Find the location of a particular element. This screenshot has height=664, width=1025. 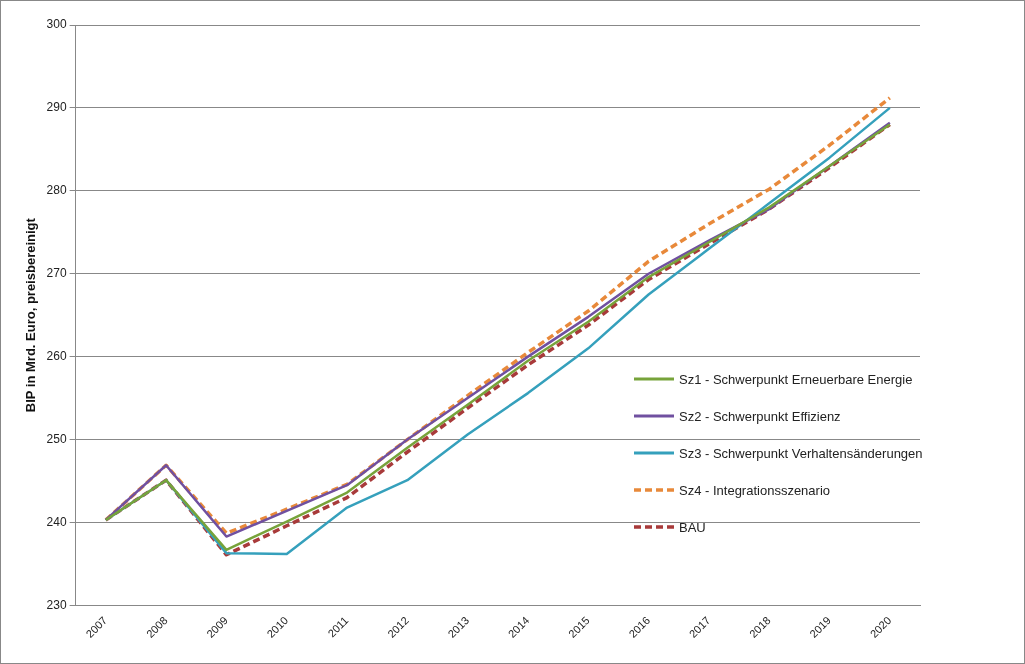

legend-label: BAU is located at coordinates (692, 527).